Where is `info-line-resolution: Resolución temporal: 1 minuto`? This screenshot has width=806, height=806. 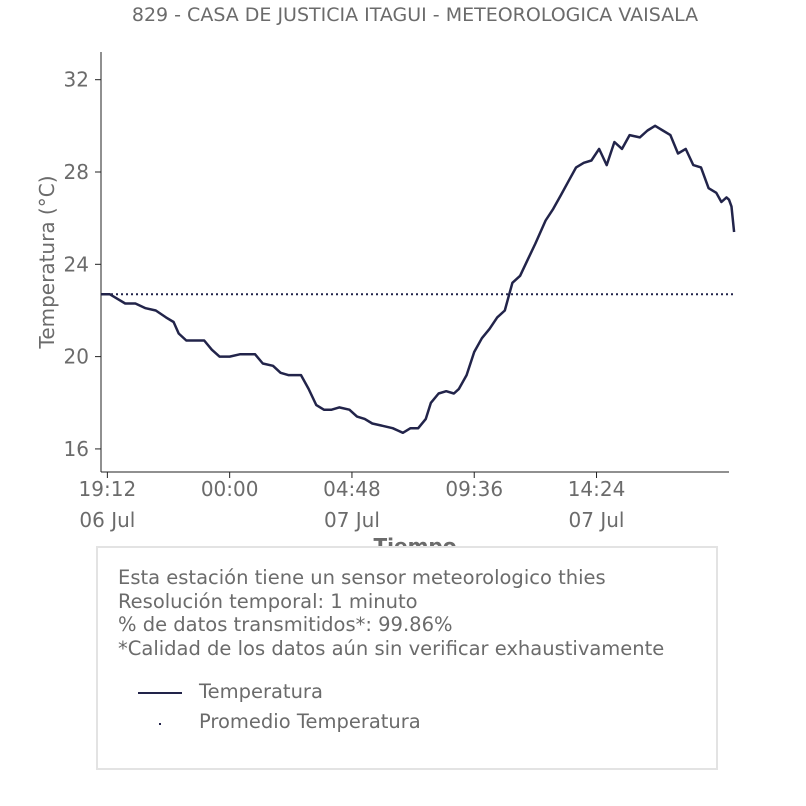
info-line-resolution: Resolución temporal: 1 minuto is located at coordinates (268, 601).